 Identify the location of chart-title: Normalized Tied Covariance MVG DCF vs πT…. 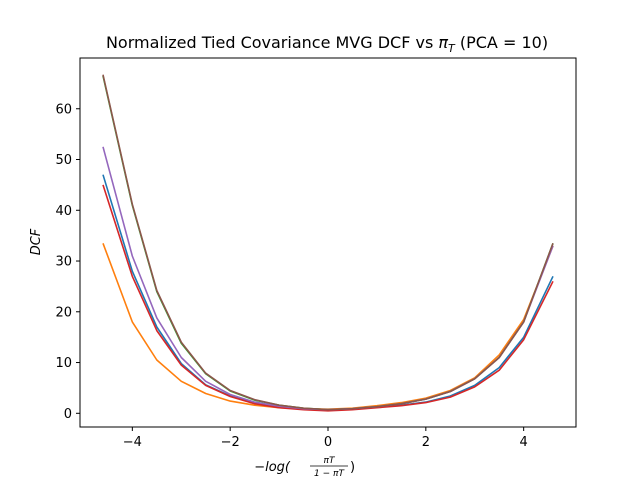
(327, 44).